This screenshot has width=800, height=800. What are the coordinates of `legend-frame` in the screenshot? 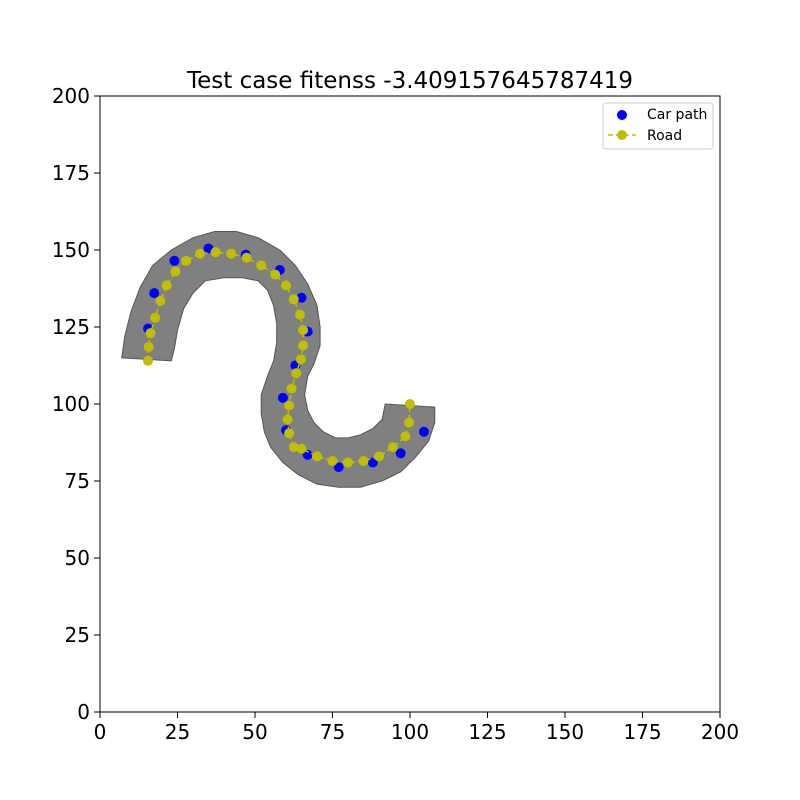 It's located at (658, 126).